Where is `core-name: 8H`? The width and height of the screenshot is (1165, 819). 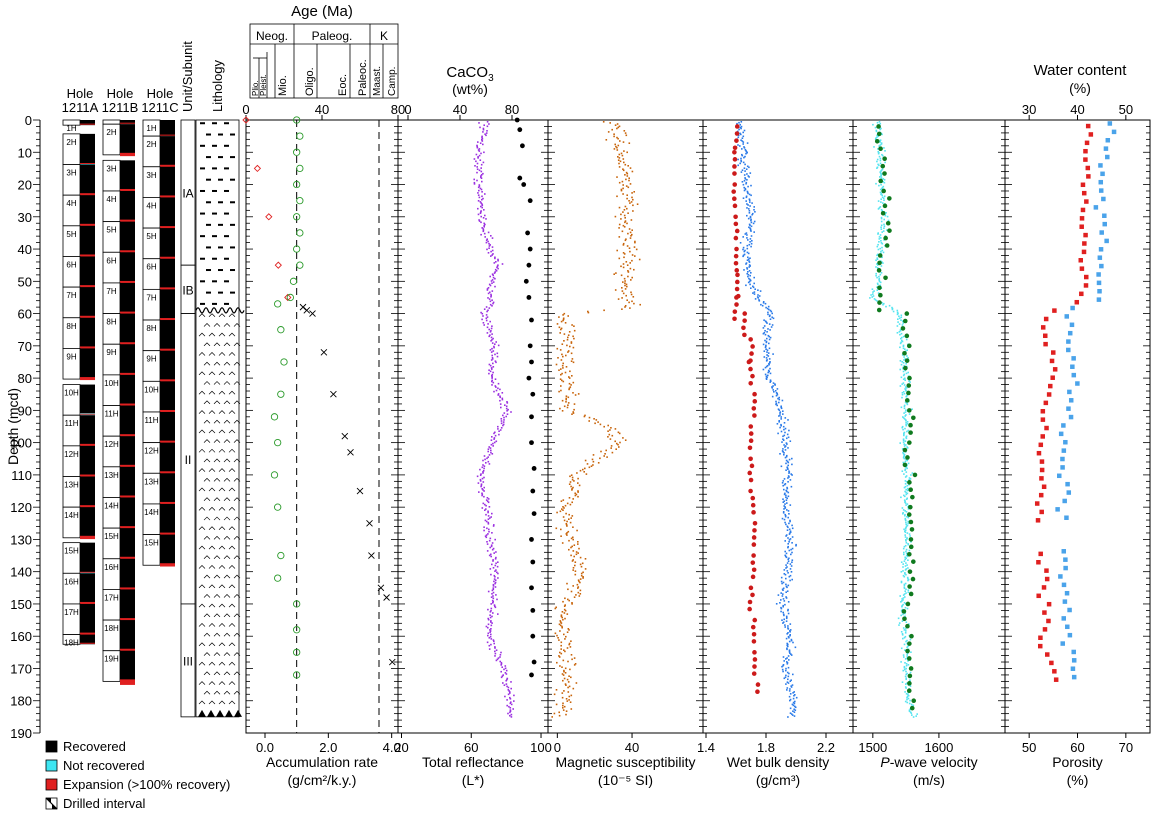 core-name: 8H is located at coordinates (111, 322).